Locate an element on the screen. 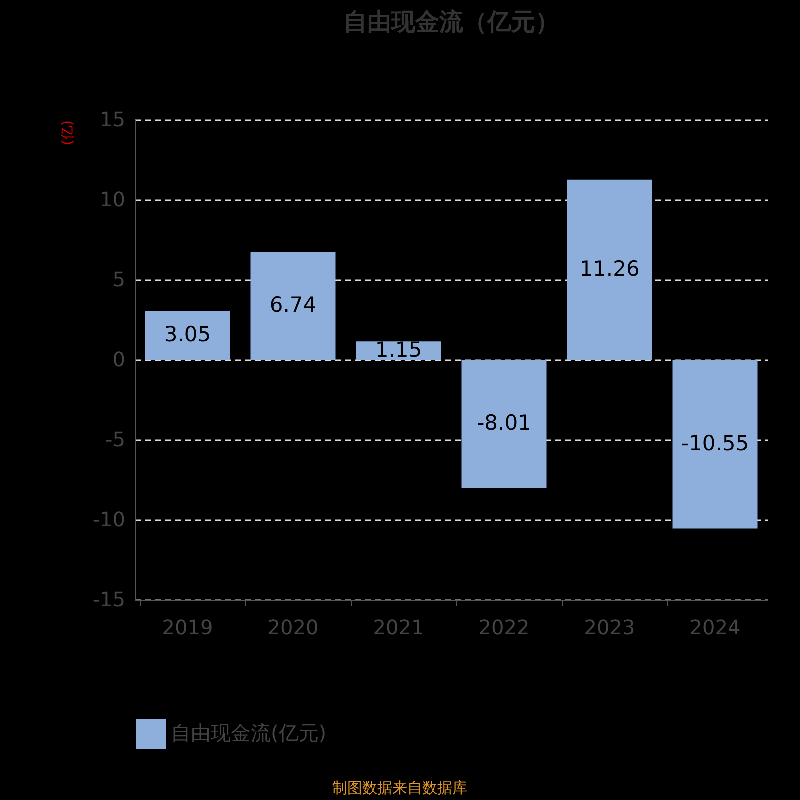 The image size is (800, 800). y-tick-label: 0 is located at coordinates (119, 360).